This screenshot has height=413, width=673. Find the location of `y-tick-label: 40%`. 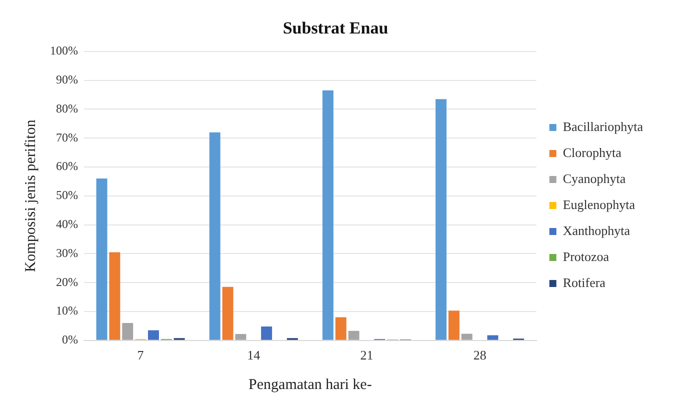

y-tick-label: 40% is located at coordinates (67, 223).